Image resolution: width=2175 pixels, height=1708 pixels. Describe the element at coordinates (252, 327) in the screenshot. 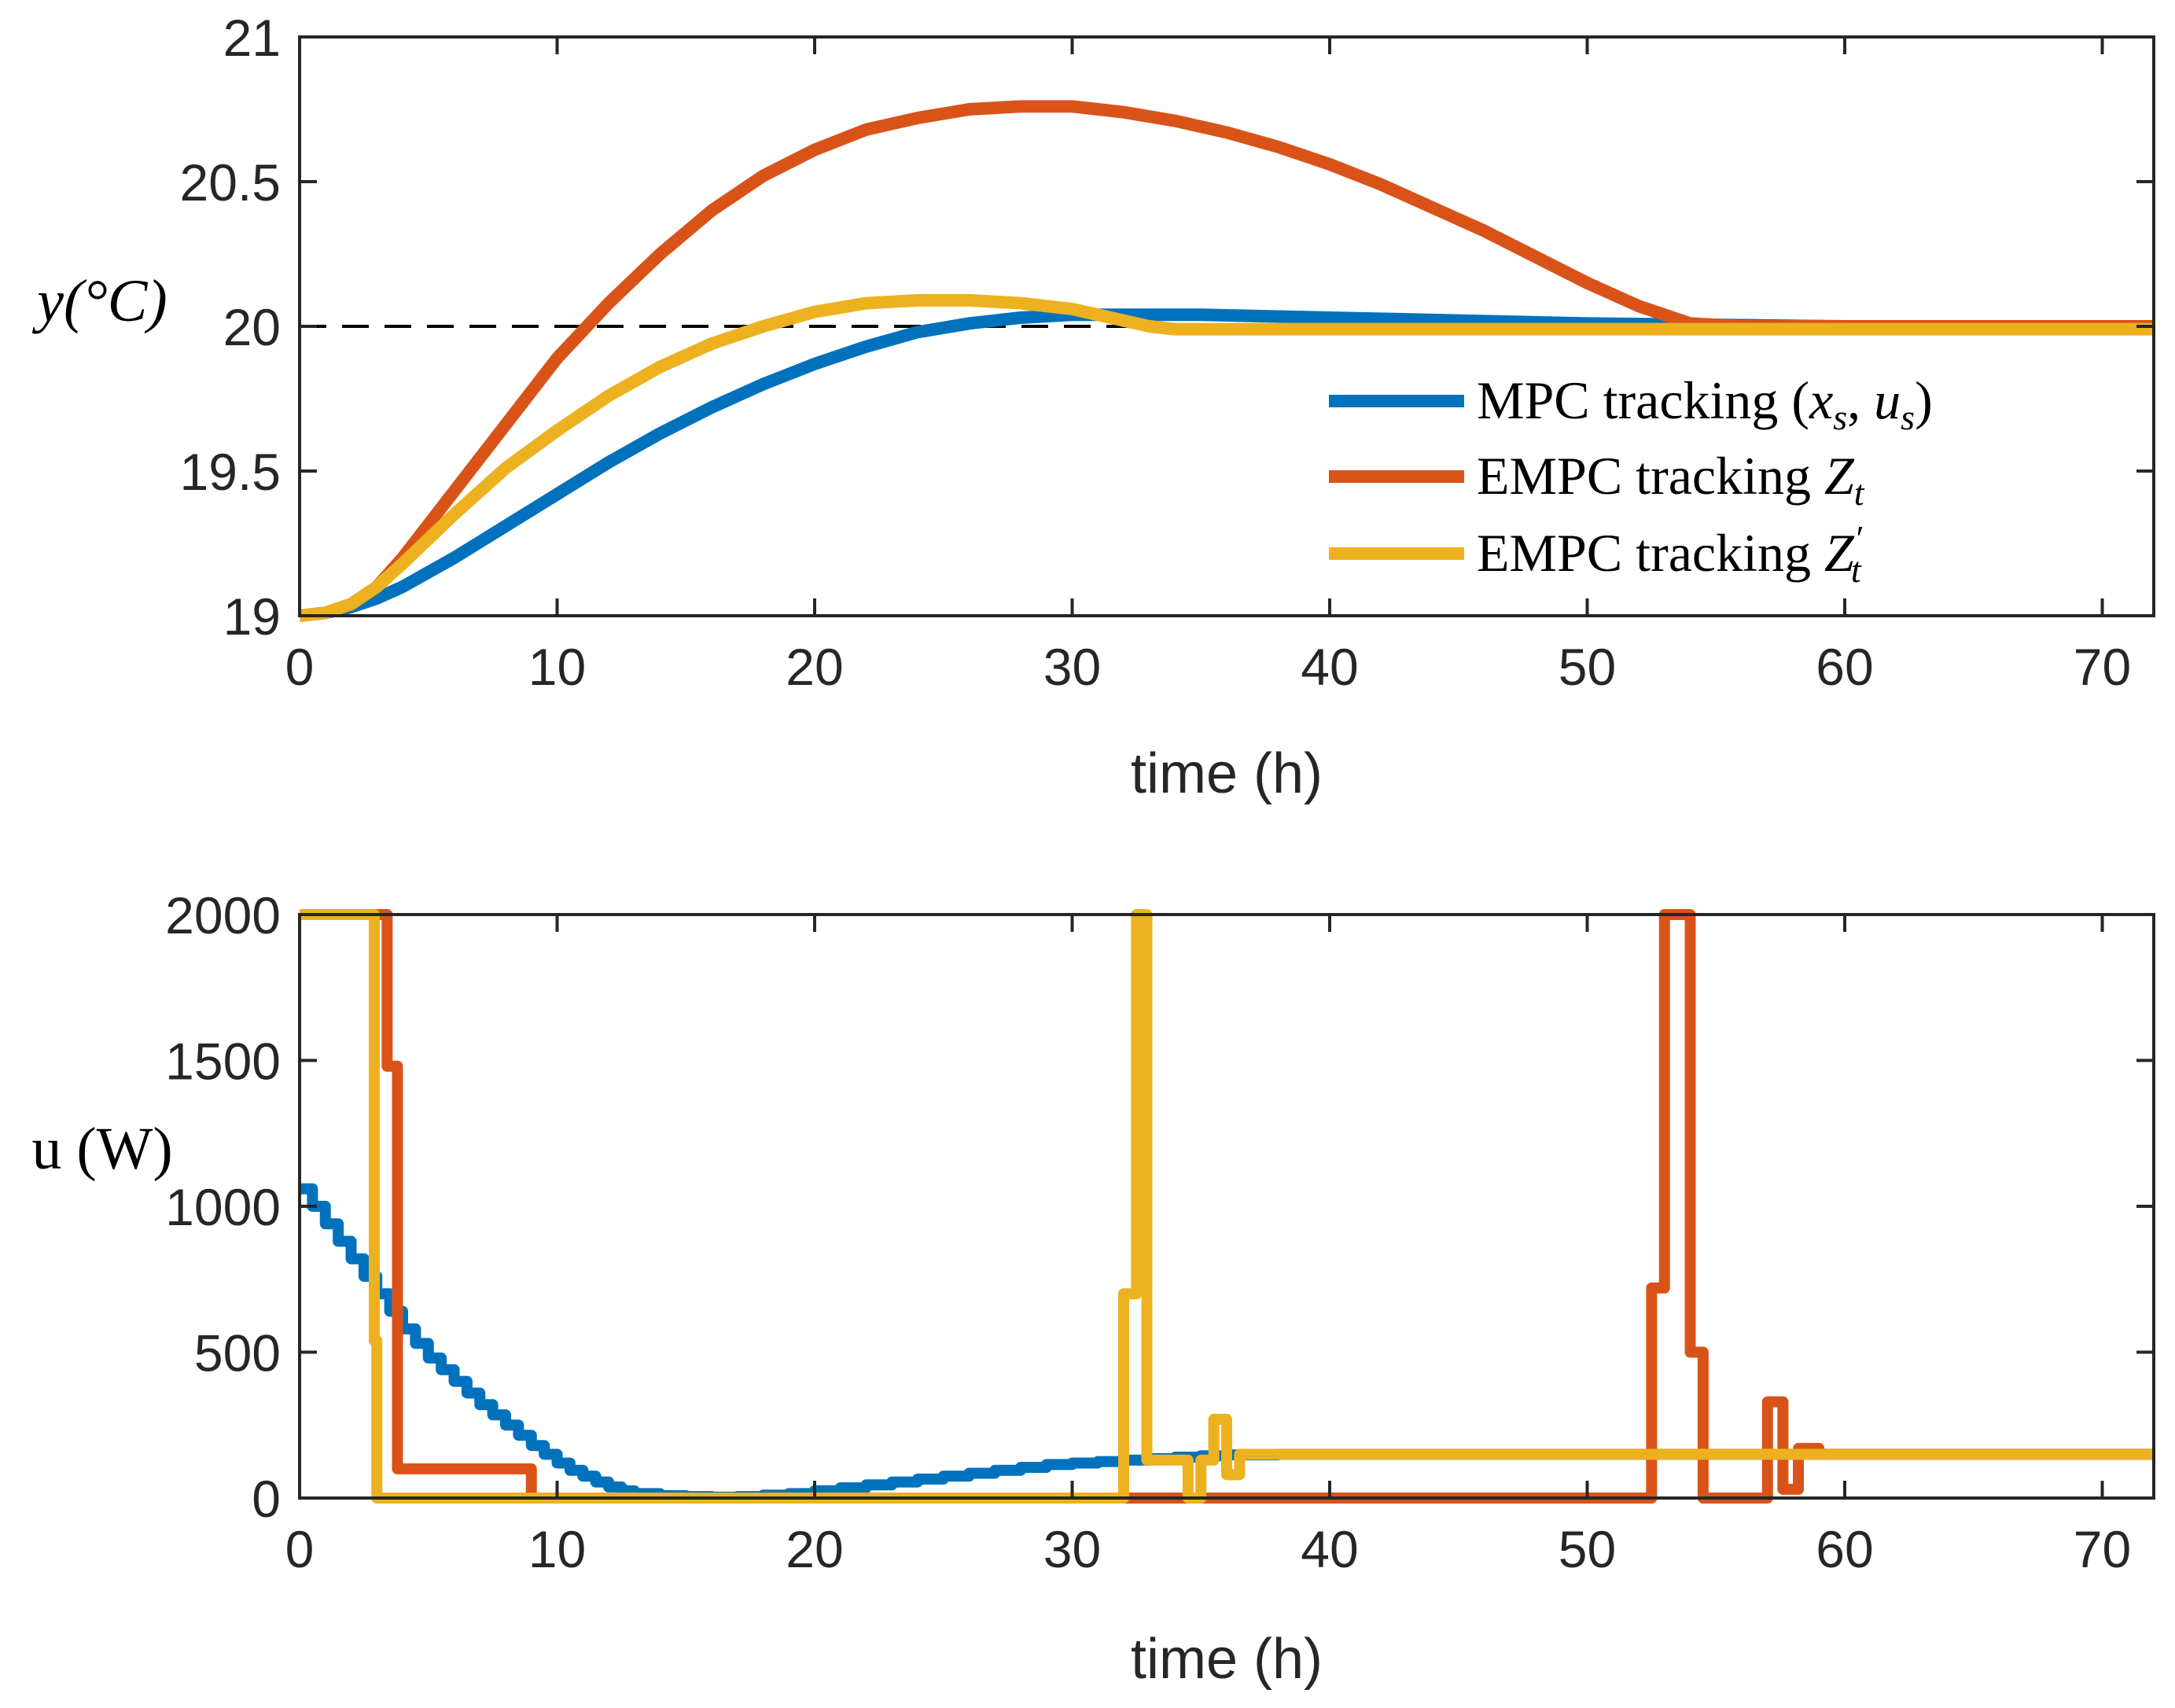

I see `y-tick-label: 20` at that location.